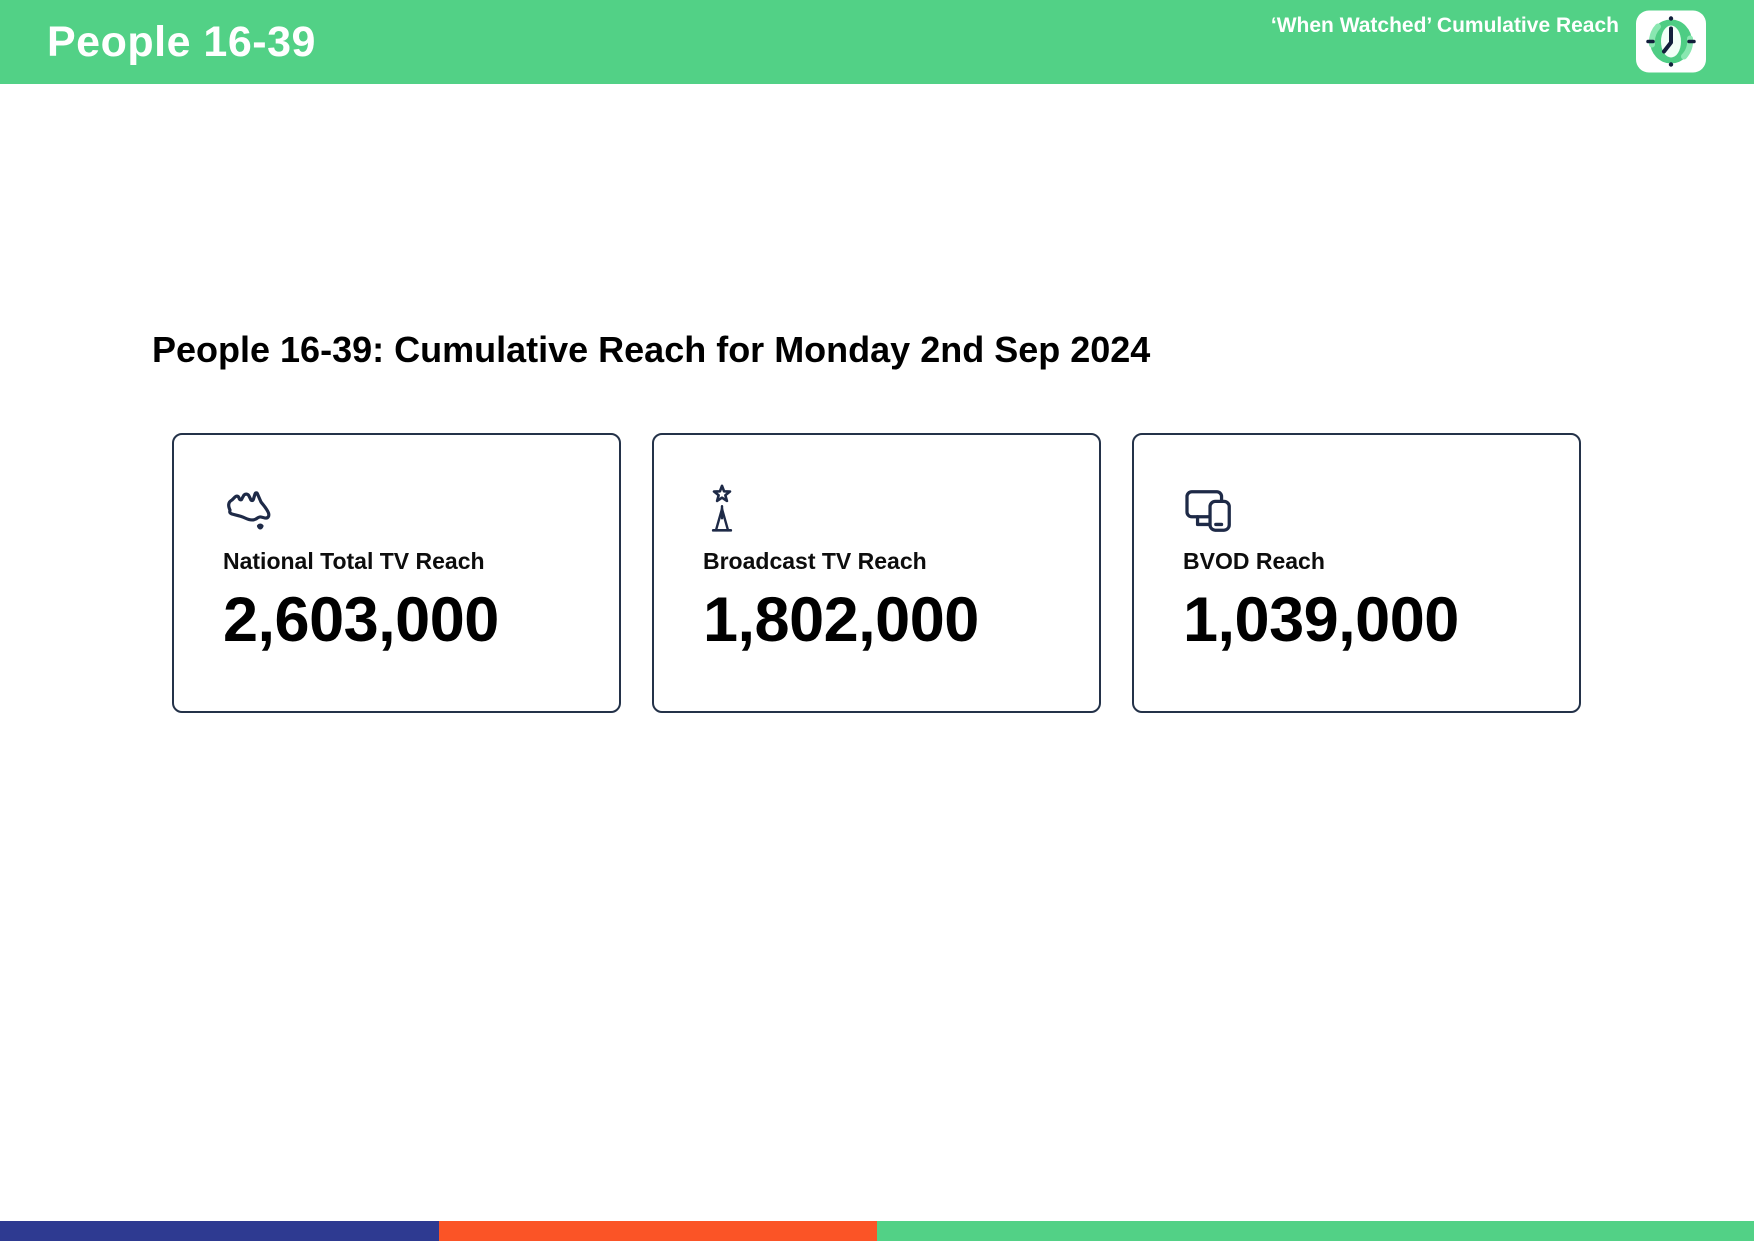 The image size is (1754, 1241). Describe the element at coordinates (1321, 620) in the screenshot. I see `card-value: 1,039,000` at that location.